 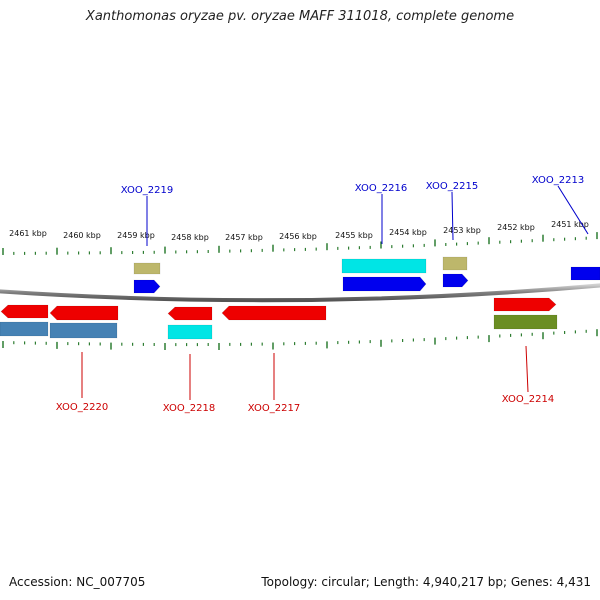 I want to click on kbp-label: 2460 kbp, so click(x=82, y=235).